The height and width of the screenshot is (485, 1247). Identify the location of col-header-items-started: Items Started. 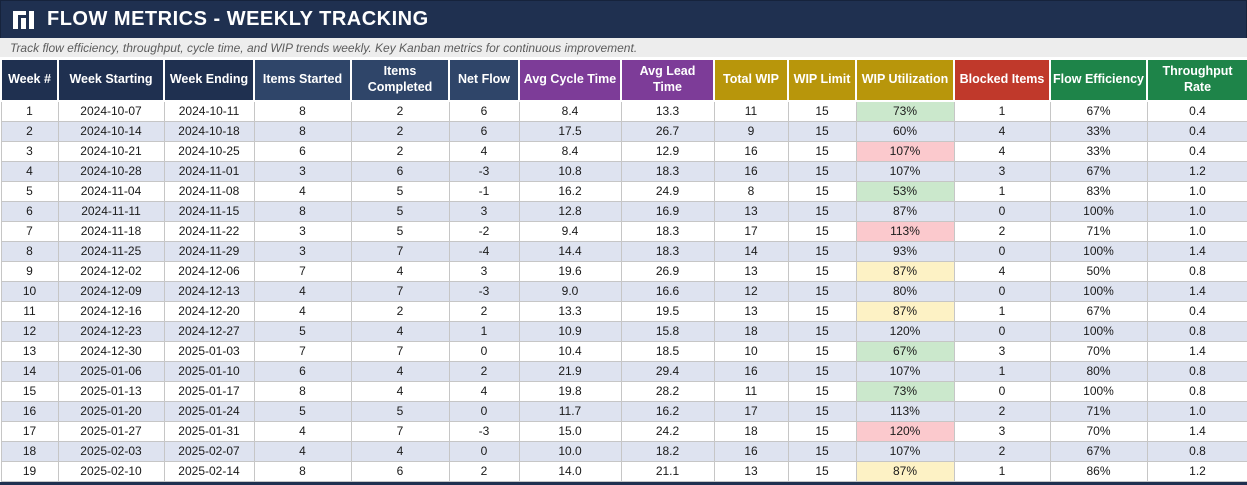
(302, 80).